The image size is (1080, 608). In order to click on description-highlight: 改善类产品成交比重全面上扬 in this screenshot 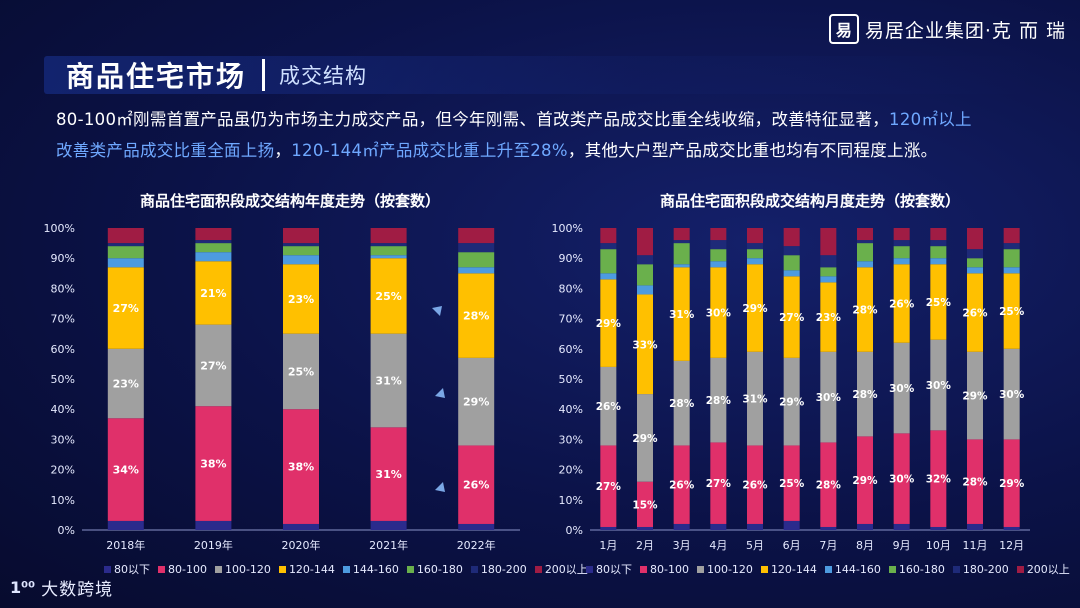, I will do `click(165, 150)`.